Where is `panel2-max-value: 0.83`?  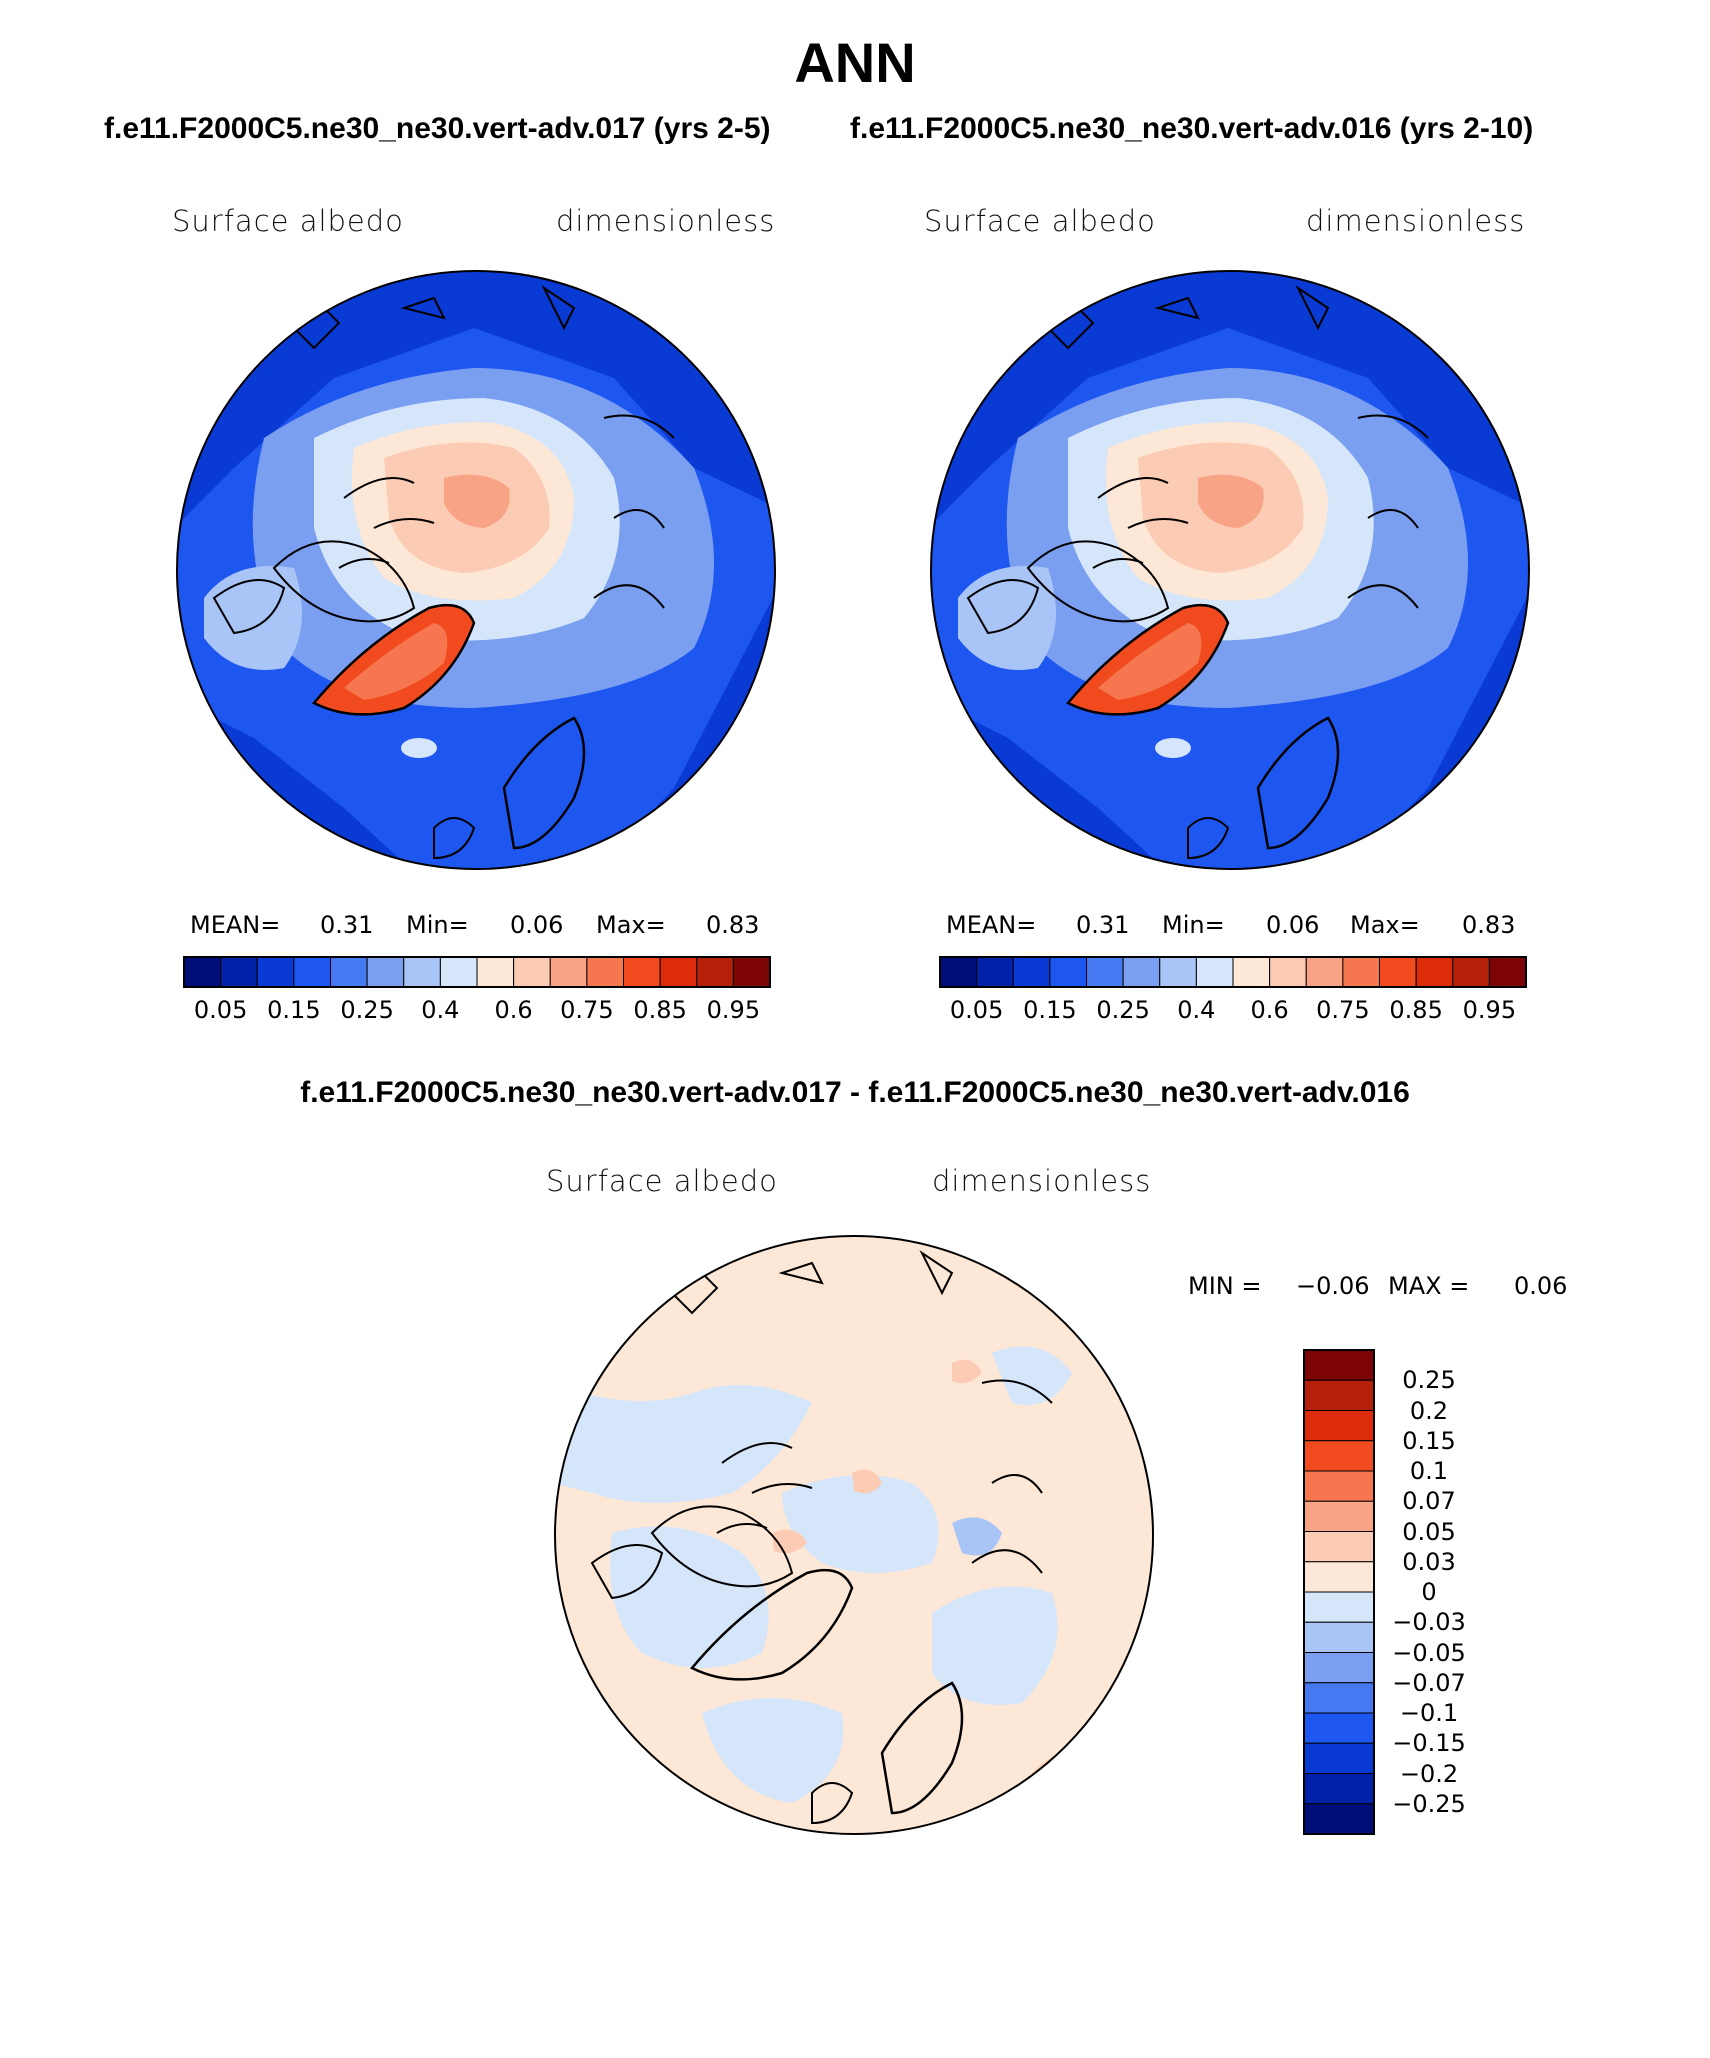
panel2-max-value: 0.83 is located at coordinates (1489, 925).